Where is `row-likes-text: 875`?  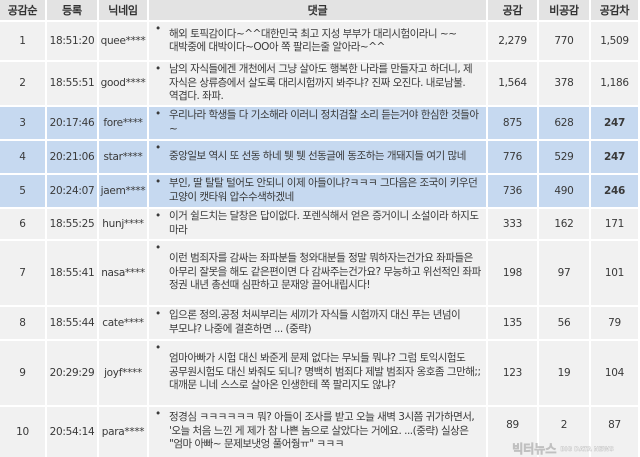 row-likes-text: 875 is located at coordinates (512, 122).